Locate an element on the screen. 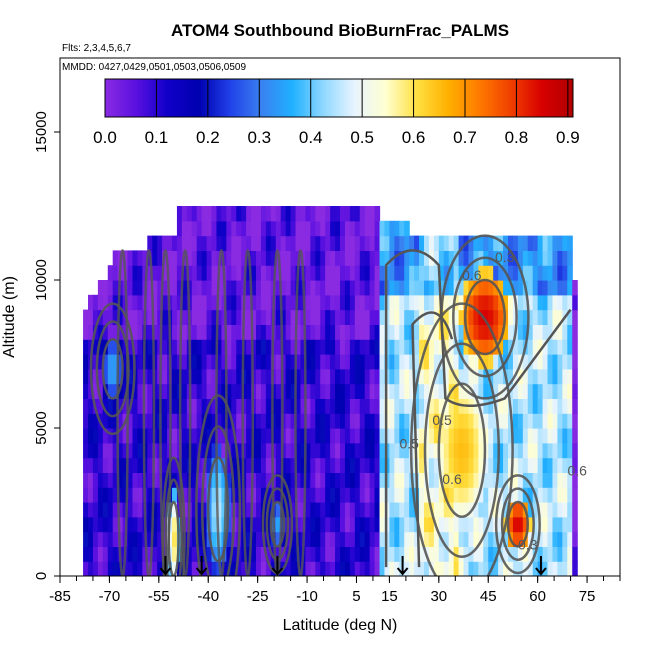 This screenshot has height=650, width=650. contour-line is located at coordinates (461, 439).